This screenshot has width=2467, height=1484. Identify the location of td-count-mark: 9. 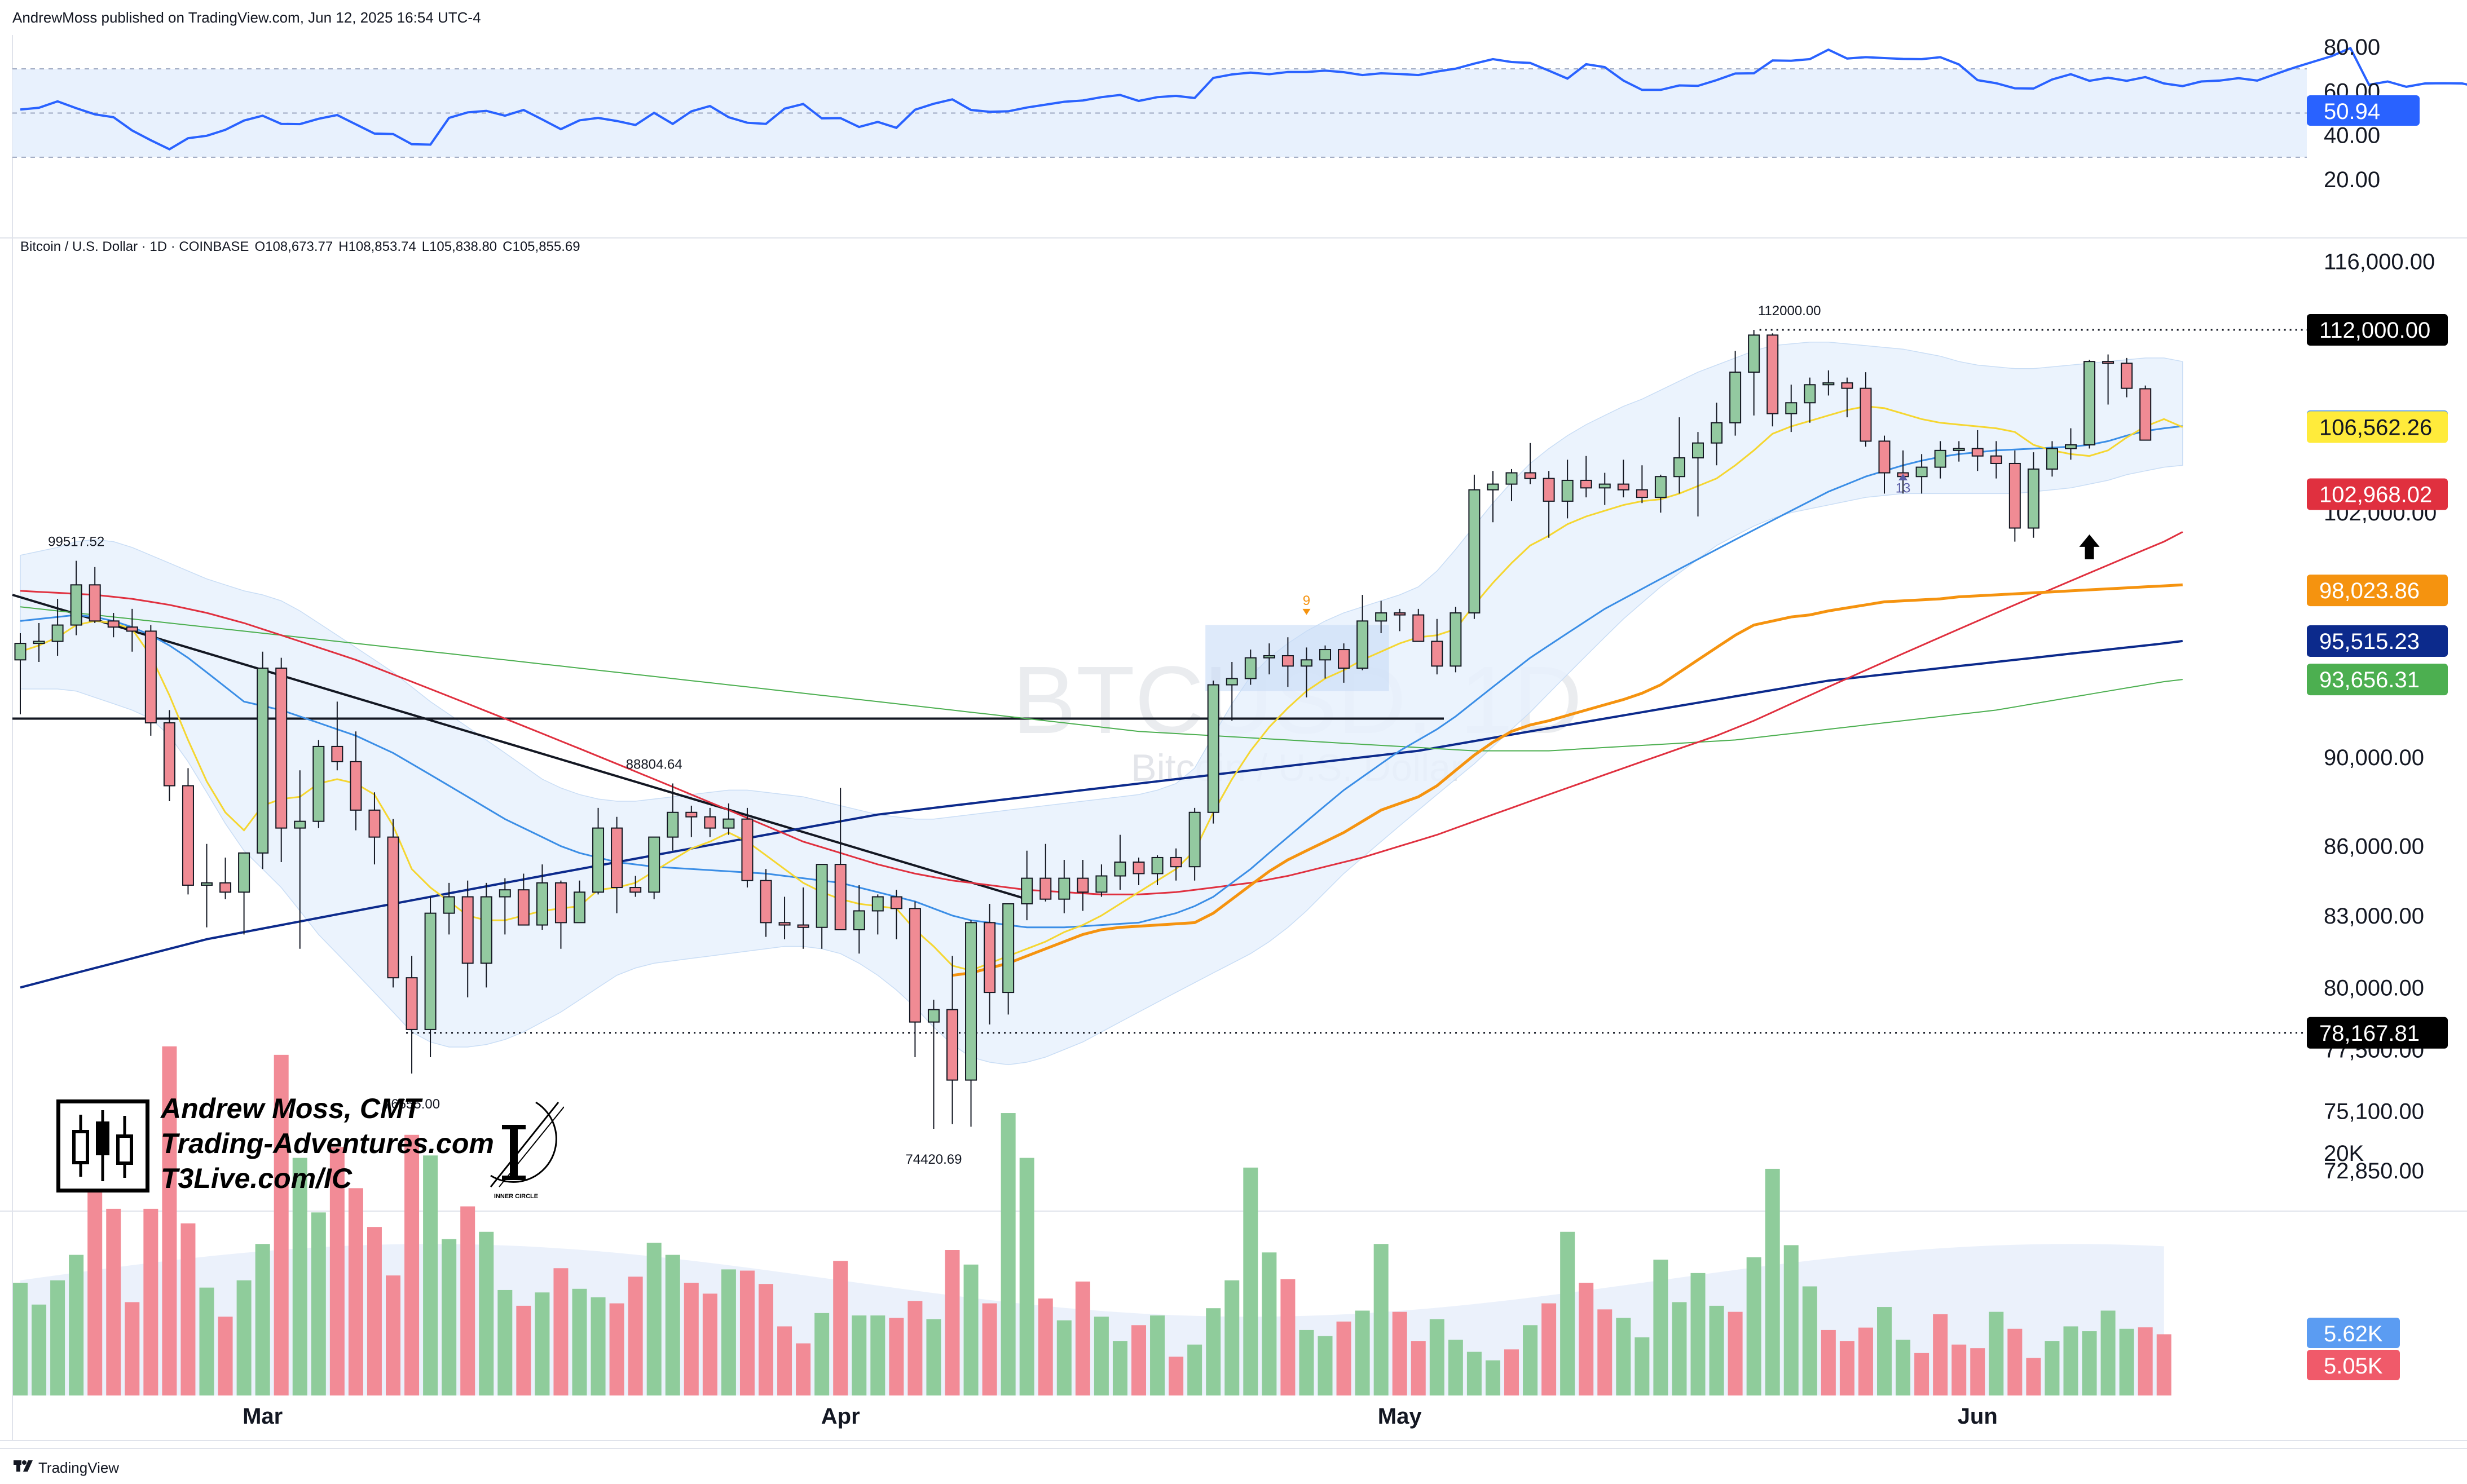
(1307, 600).